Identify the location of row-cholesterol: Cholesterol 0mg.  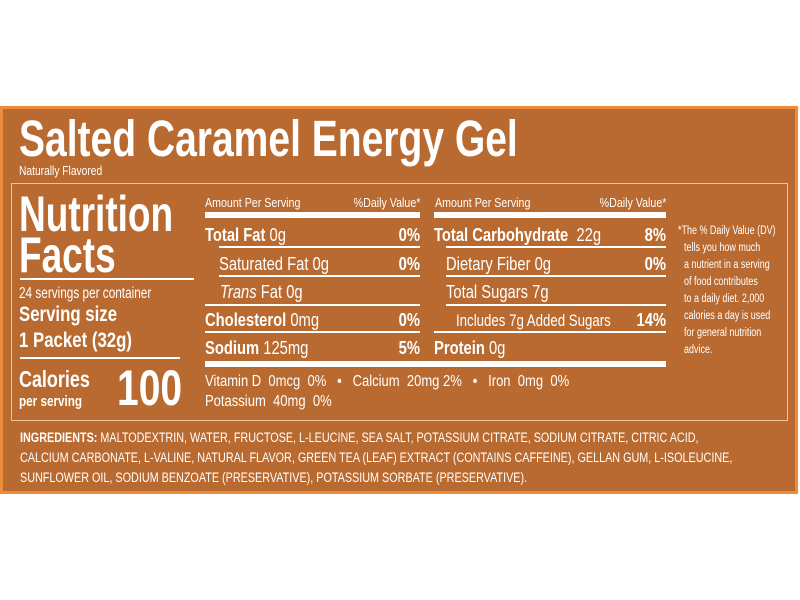
(262, 320).